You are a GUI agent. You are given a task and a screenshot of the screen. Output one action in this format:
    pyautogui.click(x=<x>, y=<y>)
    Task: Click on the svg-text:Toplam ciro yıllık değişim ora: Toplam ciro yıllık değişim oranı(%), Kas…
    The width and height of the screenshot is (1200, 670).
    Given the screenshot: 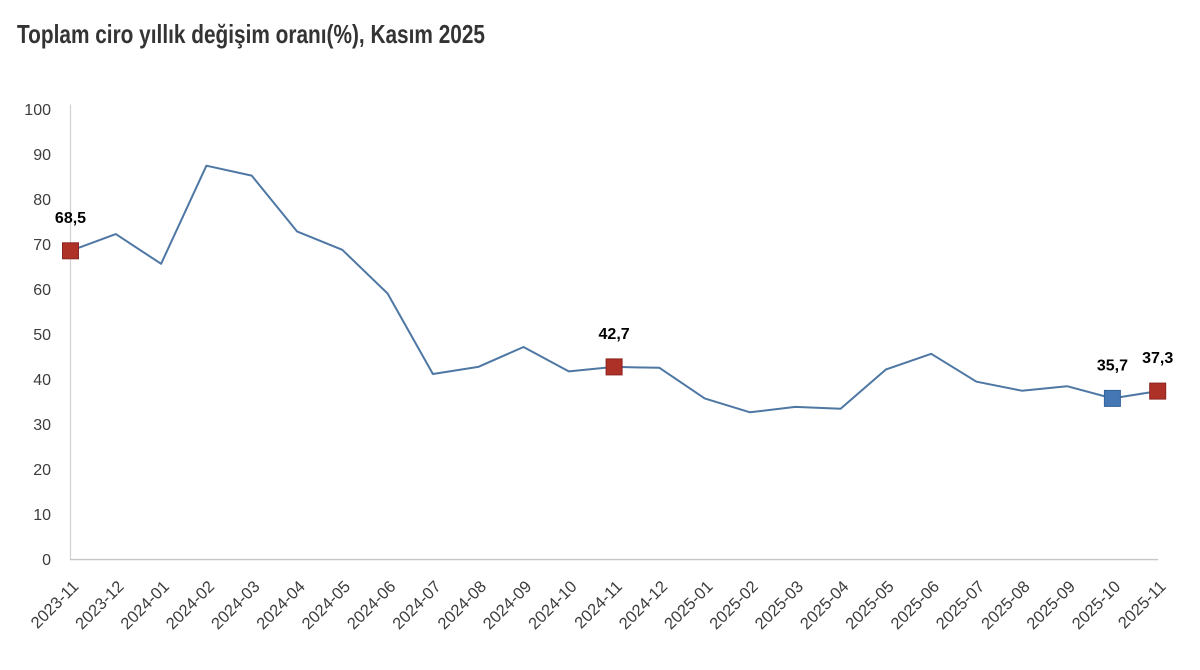 What is the action you would take?
    pyautogui.click(x=251, y=34)
    